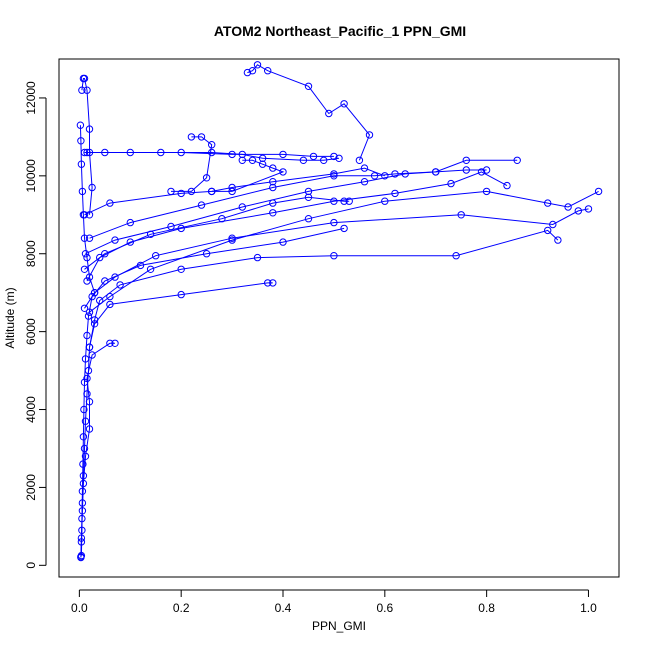  Describe the element at coordinates (283, 608) in the screenshot. I see `x-tick-label: 0.4` at that location.